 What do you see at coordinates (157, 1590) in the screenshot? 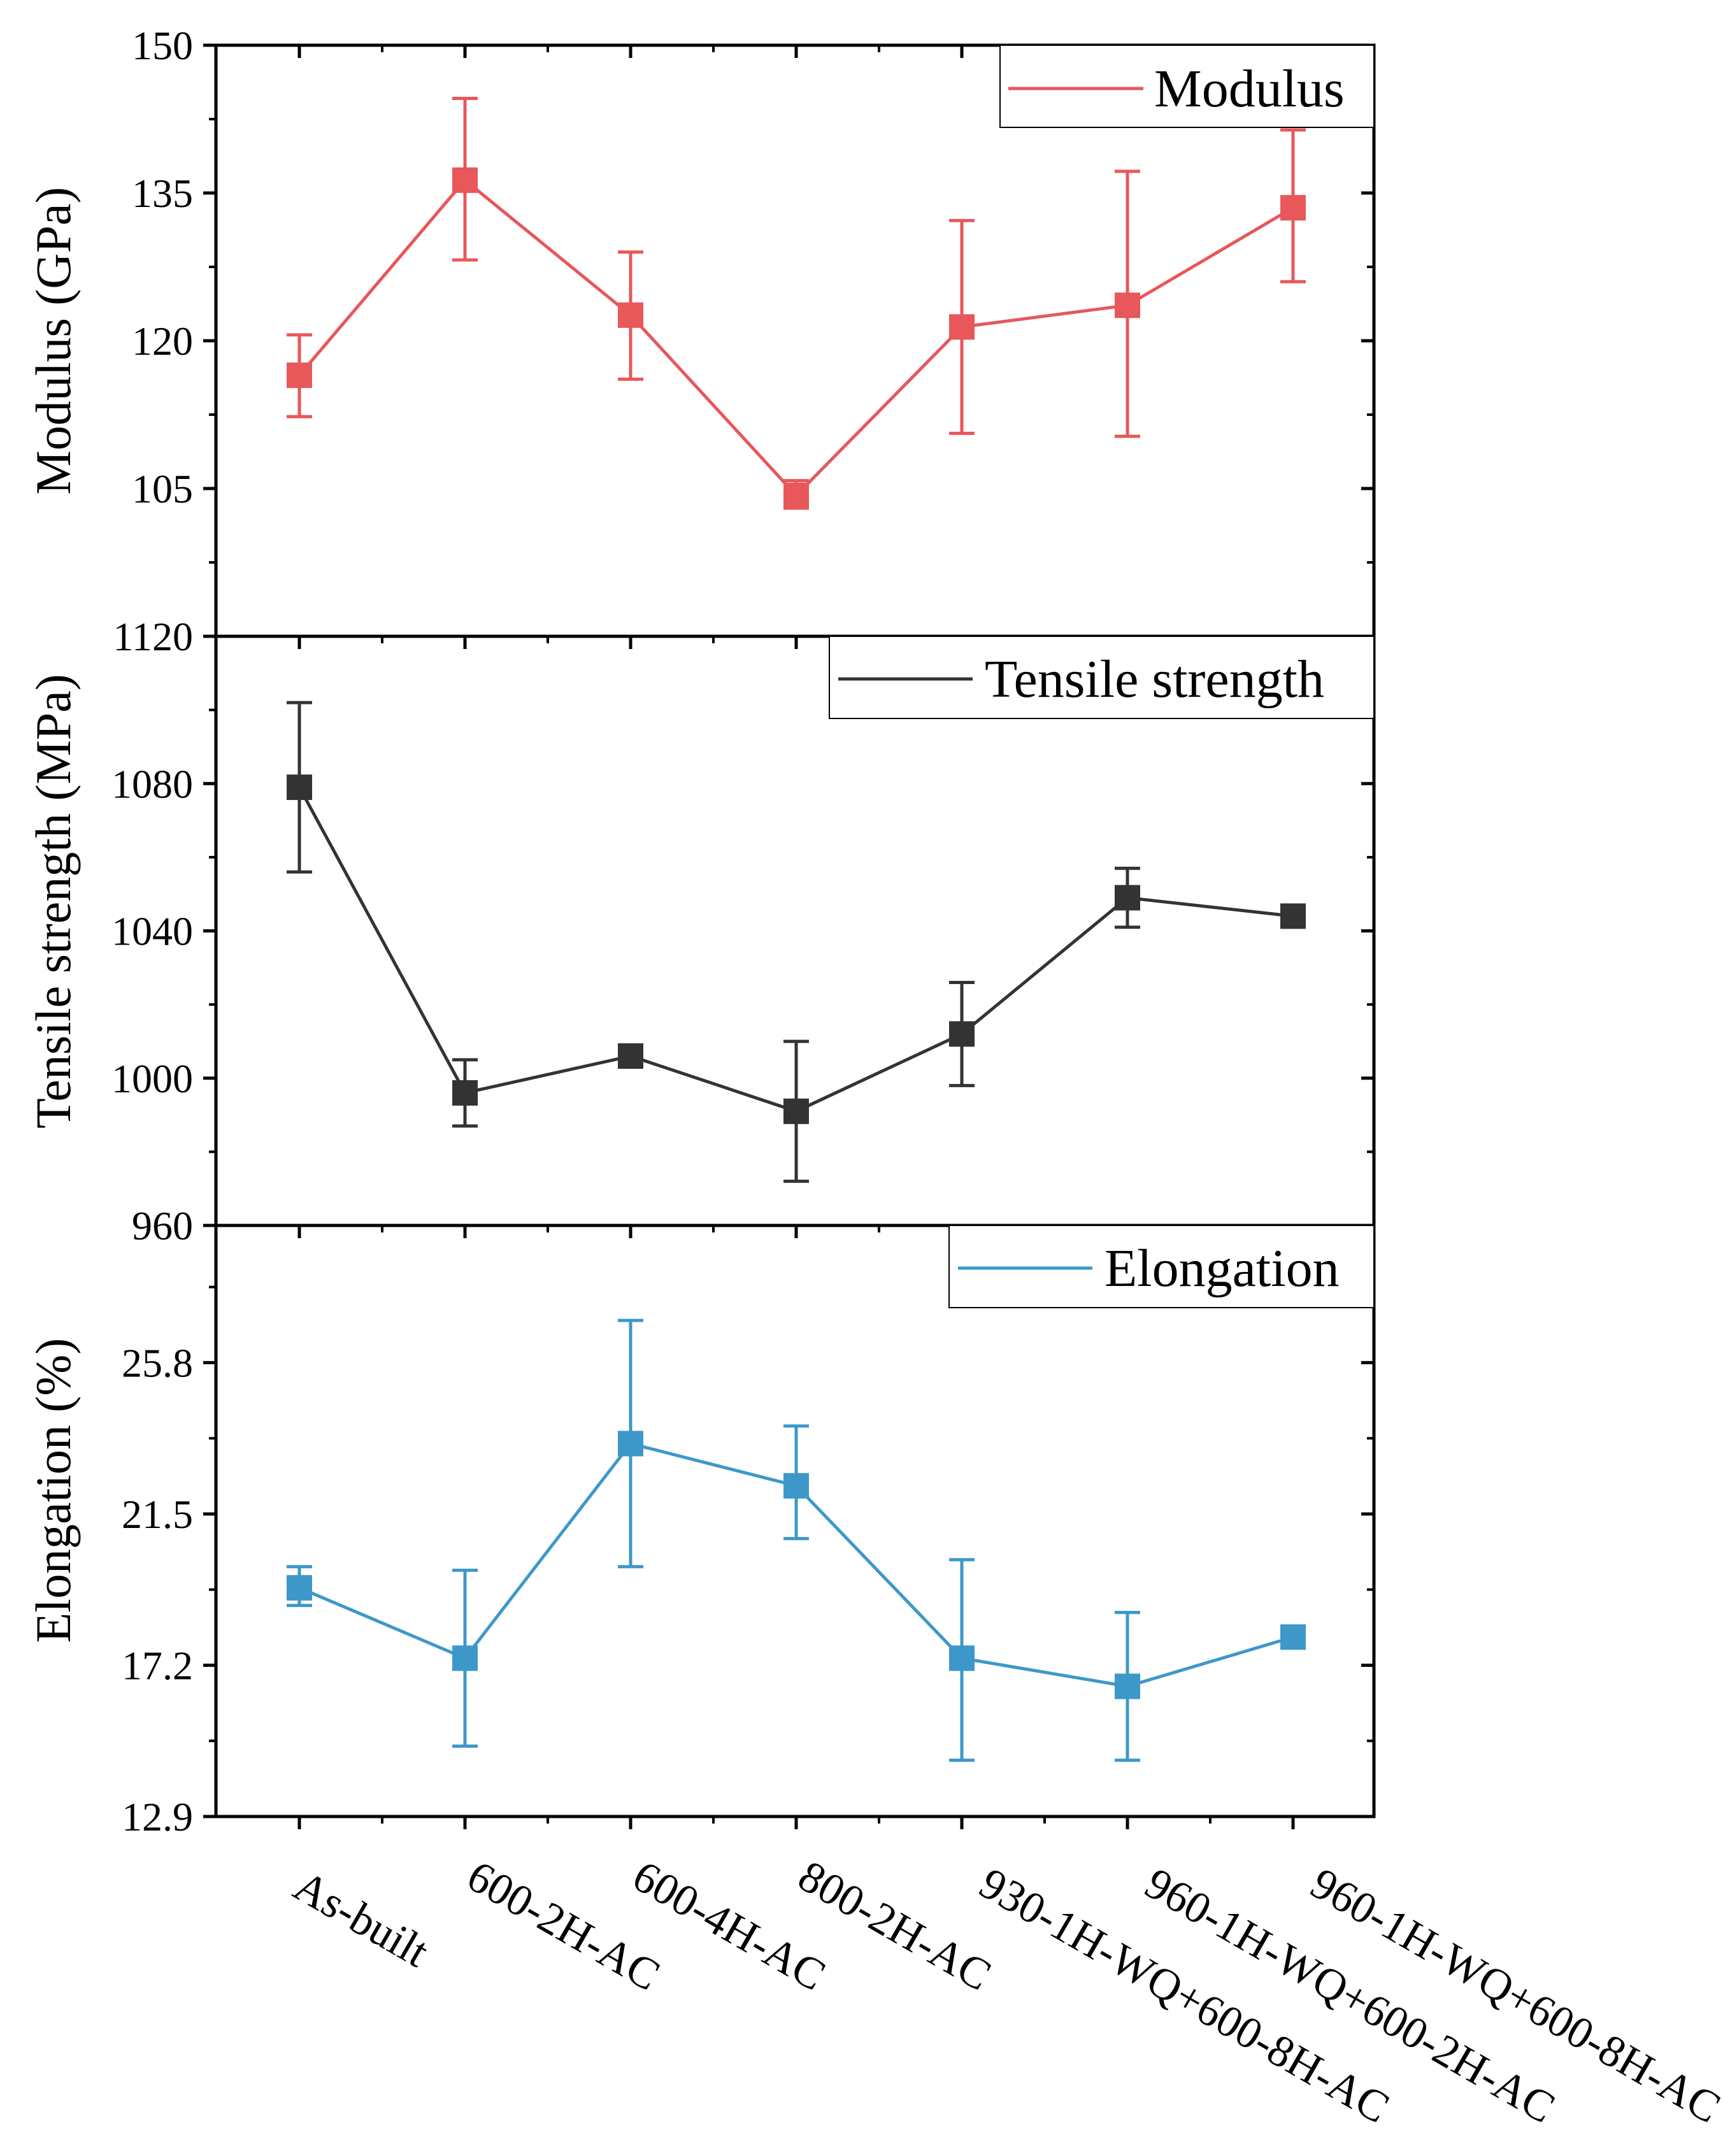
I see `elongation-ytick-labels: 25.8 21.5 17.2 12.9` at bounding box center [157, 1590].